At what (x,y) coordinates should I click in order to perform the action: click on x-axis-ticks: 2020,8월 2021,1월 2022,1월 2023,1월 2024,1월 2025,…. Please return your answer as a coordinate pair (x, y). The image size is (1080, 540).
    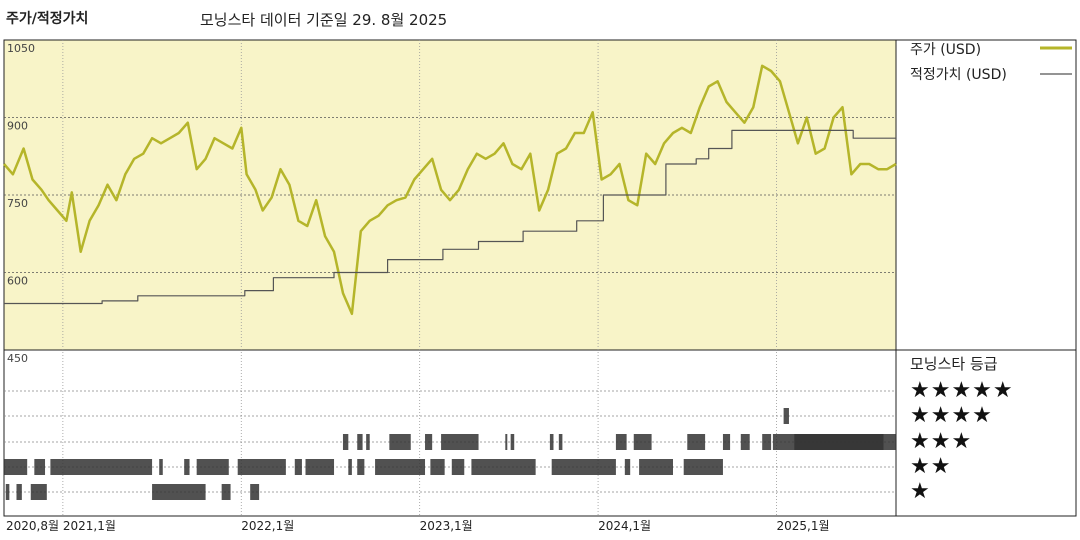
    Looking at the image, I should click on (418, 526).